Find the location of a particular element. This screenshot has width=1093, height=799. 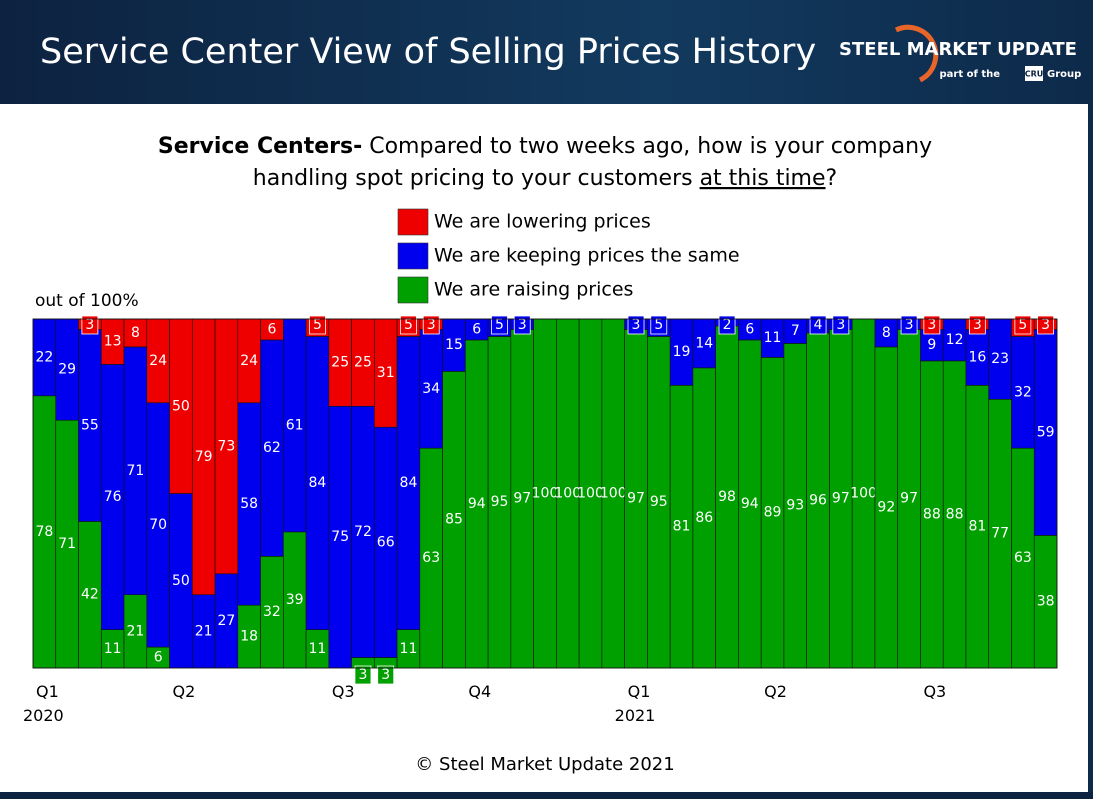

data-label: 2 is located at coordinates (727, 325).